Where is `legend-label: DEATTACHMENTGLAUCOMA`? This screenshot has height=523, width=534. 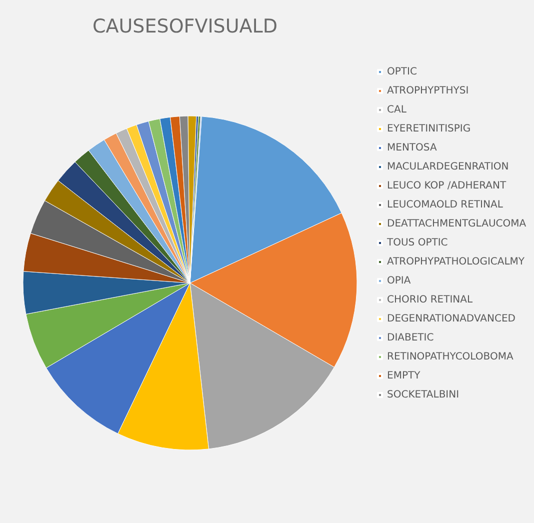 legend-label: DEATTACHMENTGLAUCOMA is located at coordinates (456, 224).